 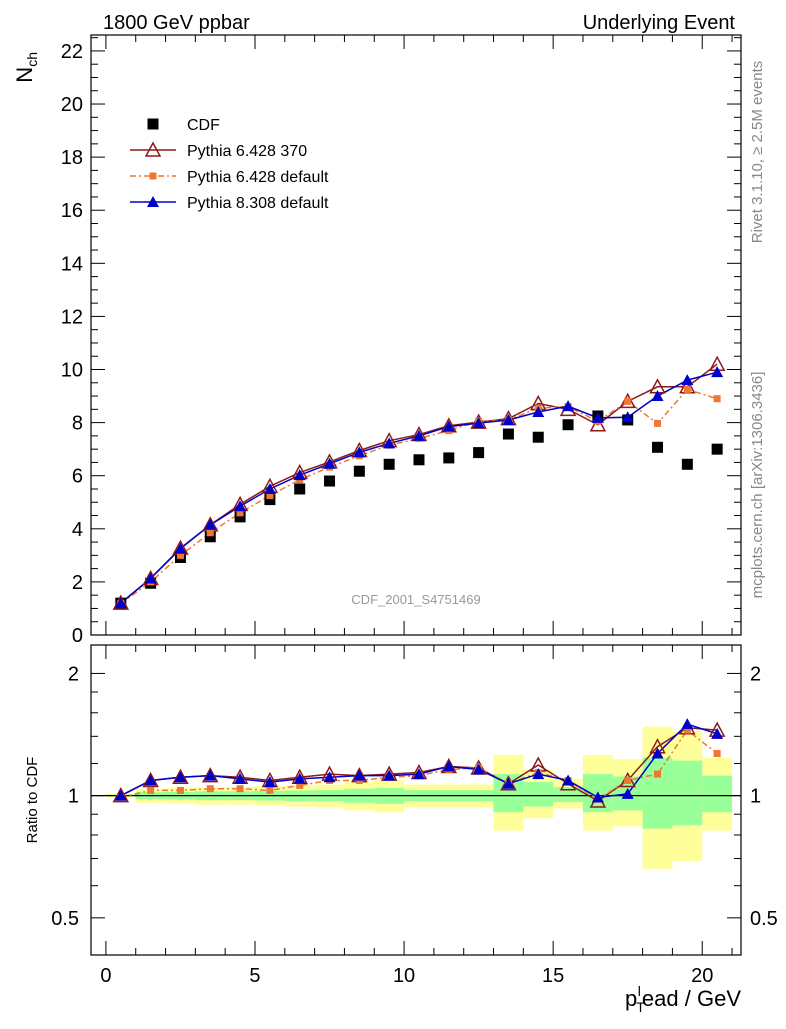 I want to click on y-tick-label: 10, so click(x=72, y=371).